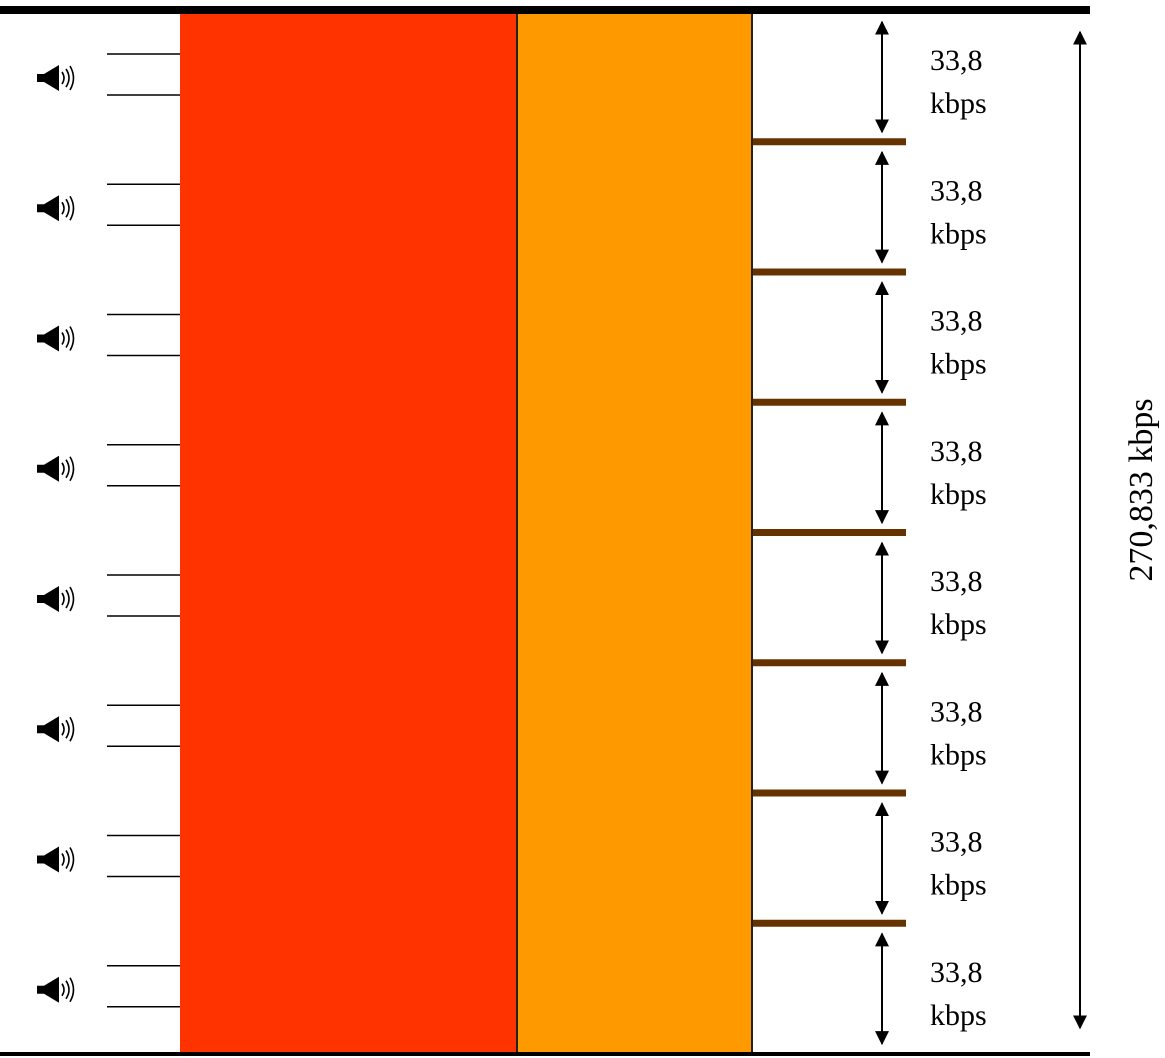  What do you see at coordinates (545, 1054) in the screenshot?
I see `frame-bottom-border` at bounding box center [545, 1054].